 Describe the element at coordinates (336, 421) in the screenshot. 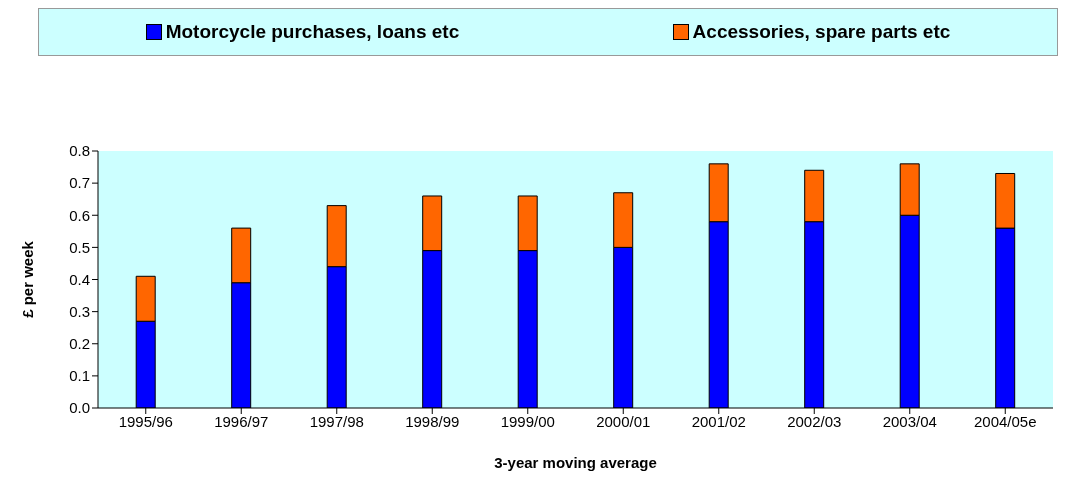

I see `x-tick-label: 1997/98` at that location.